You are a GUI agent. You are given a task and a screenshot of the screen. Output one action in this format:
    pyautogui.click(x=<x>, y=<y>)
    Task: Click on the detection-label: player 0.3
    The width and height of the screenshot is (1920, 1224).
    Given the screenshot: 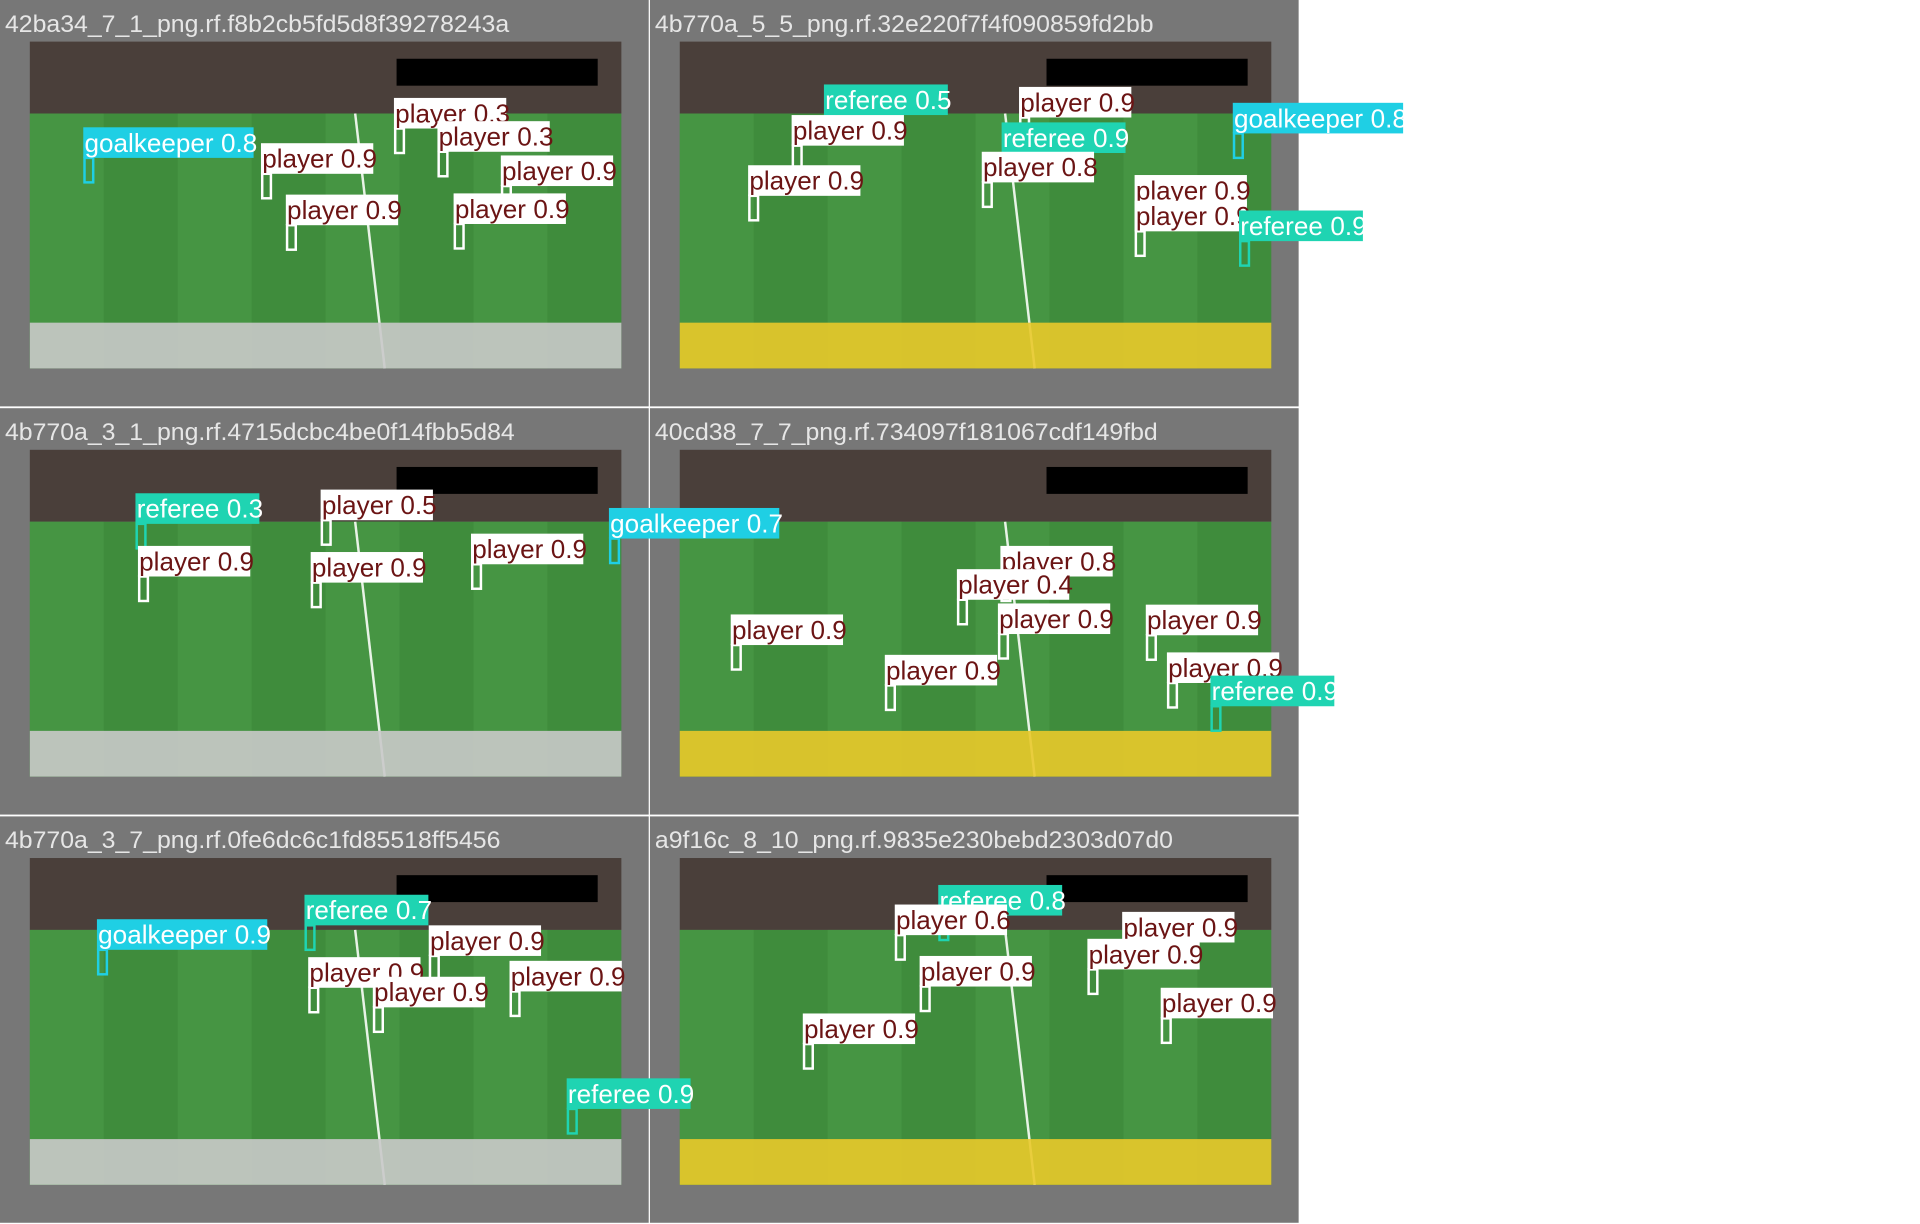 What is the action you would take?
    pyautogui.click(x=496, y=138)
    